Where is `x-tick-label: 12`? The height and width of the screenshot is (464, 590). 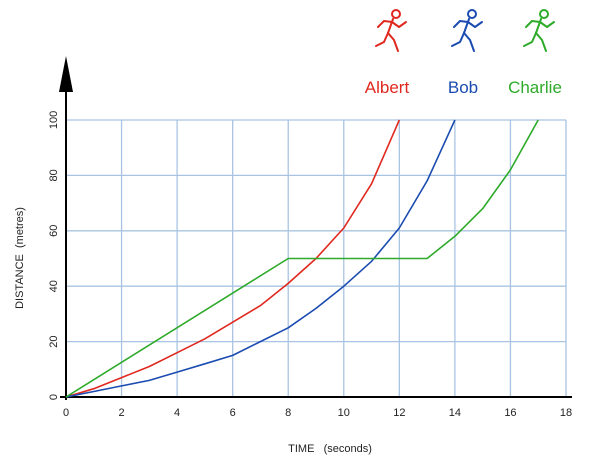 x-tick-label: 12 is located at coordinates (399, 413).